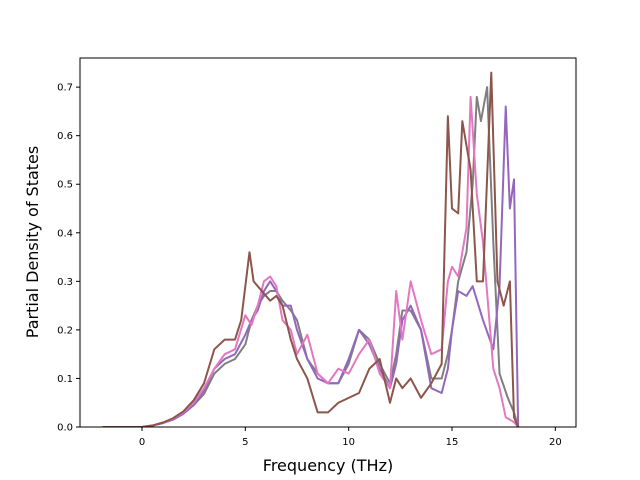 Image resolution: width=640 pixels, height=480 pixels. What do you see at coordinates (65, 379) in the screenshot?
I see `y-tick-label: 0.1` at bounding box center [65, 379].